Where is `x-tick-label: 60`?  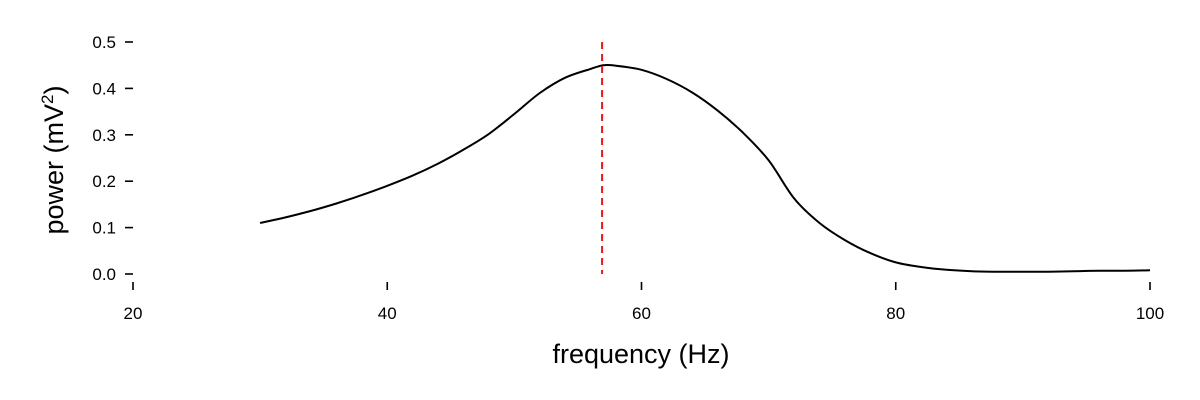
x-tick-label: 60 is located at coordinates (641, 313).